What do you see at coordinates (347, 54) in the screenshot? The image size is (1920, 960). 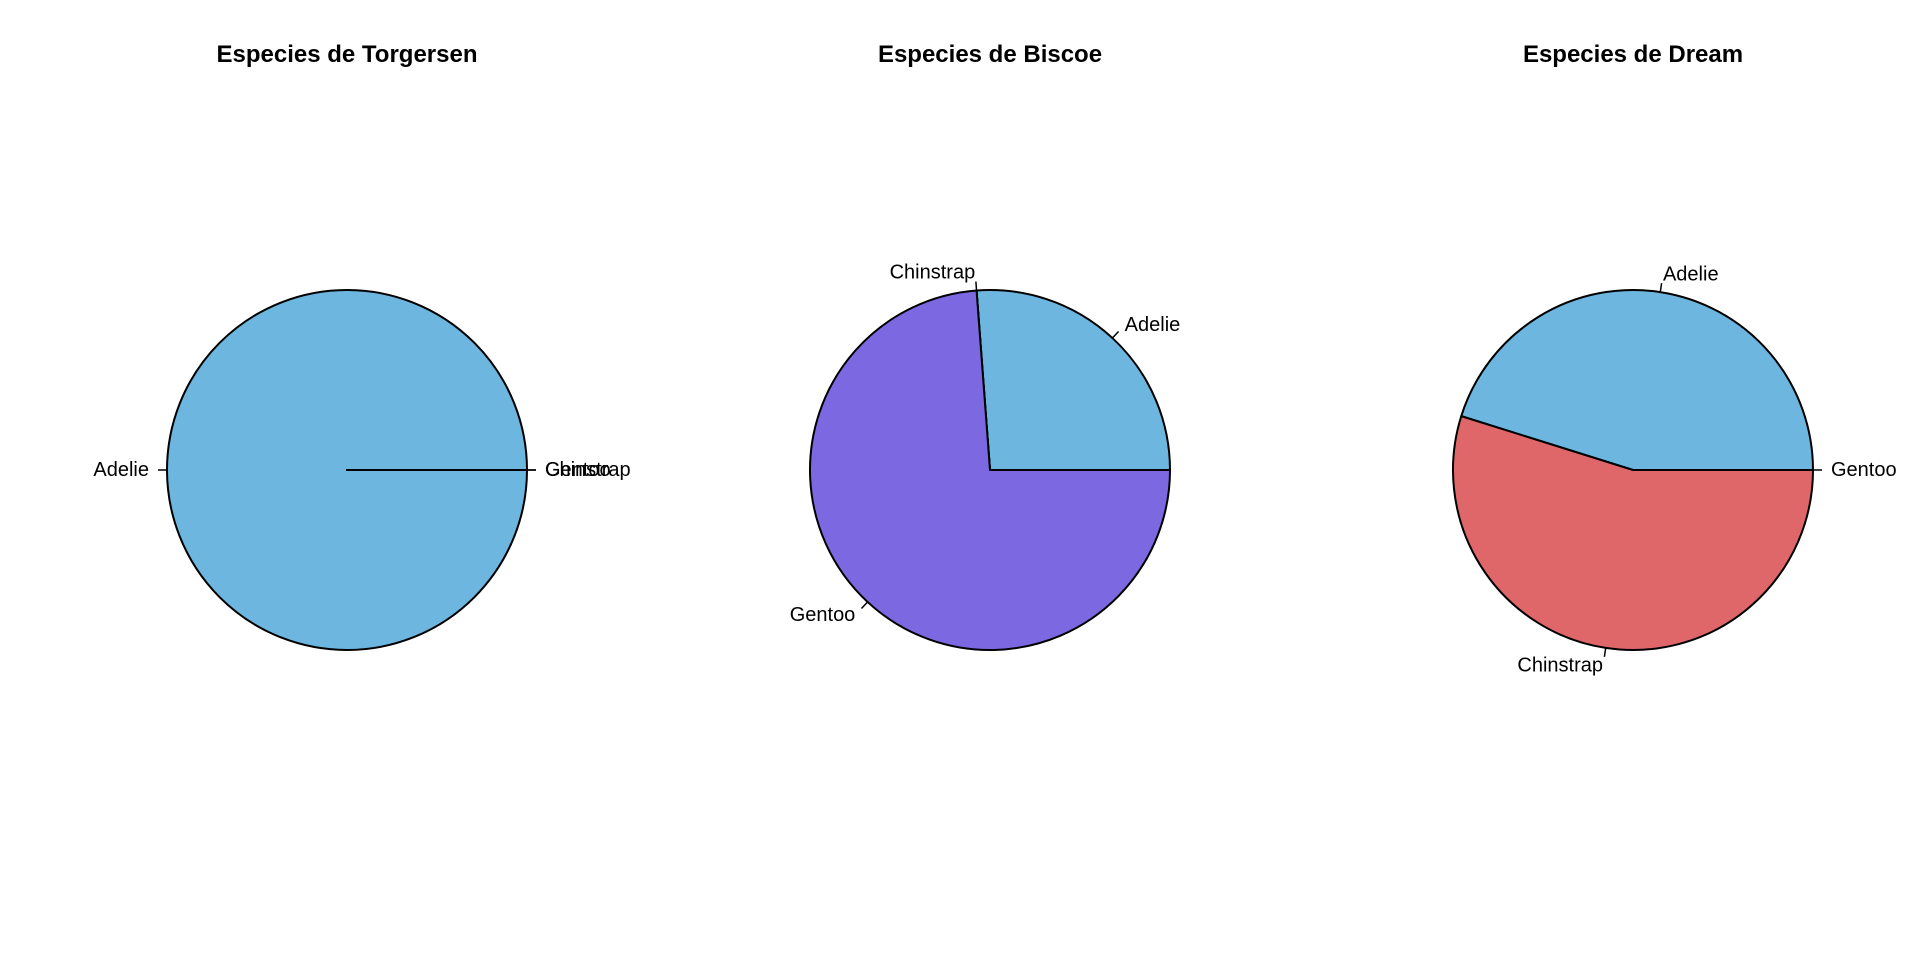 I see `chart-title: Especies de Torgersen` at bounding box center [347, 54].